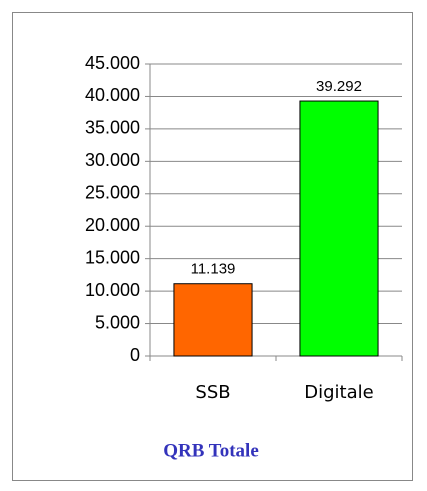 The width and height of the screenshot is (427, 491). I want to click on y-tick-label: 20.000, so click(112, 225).